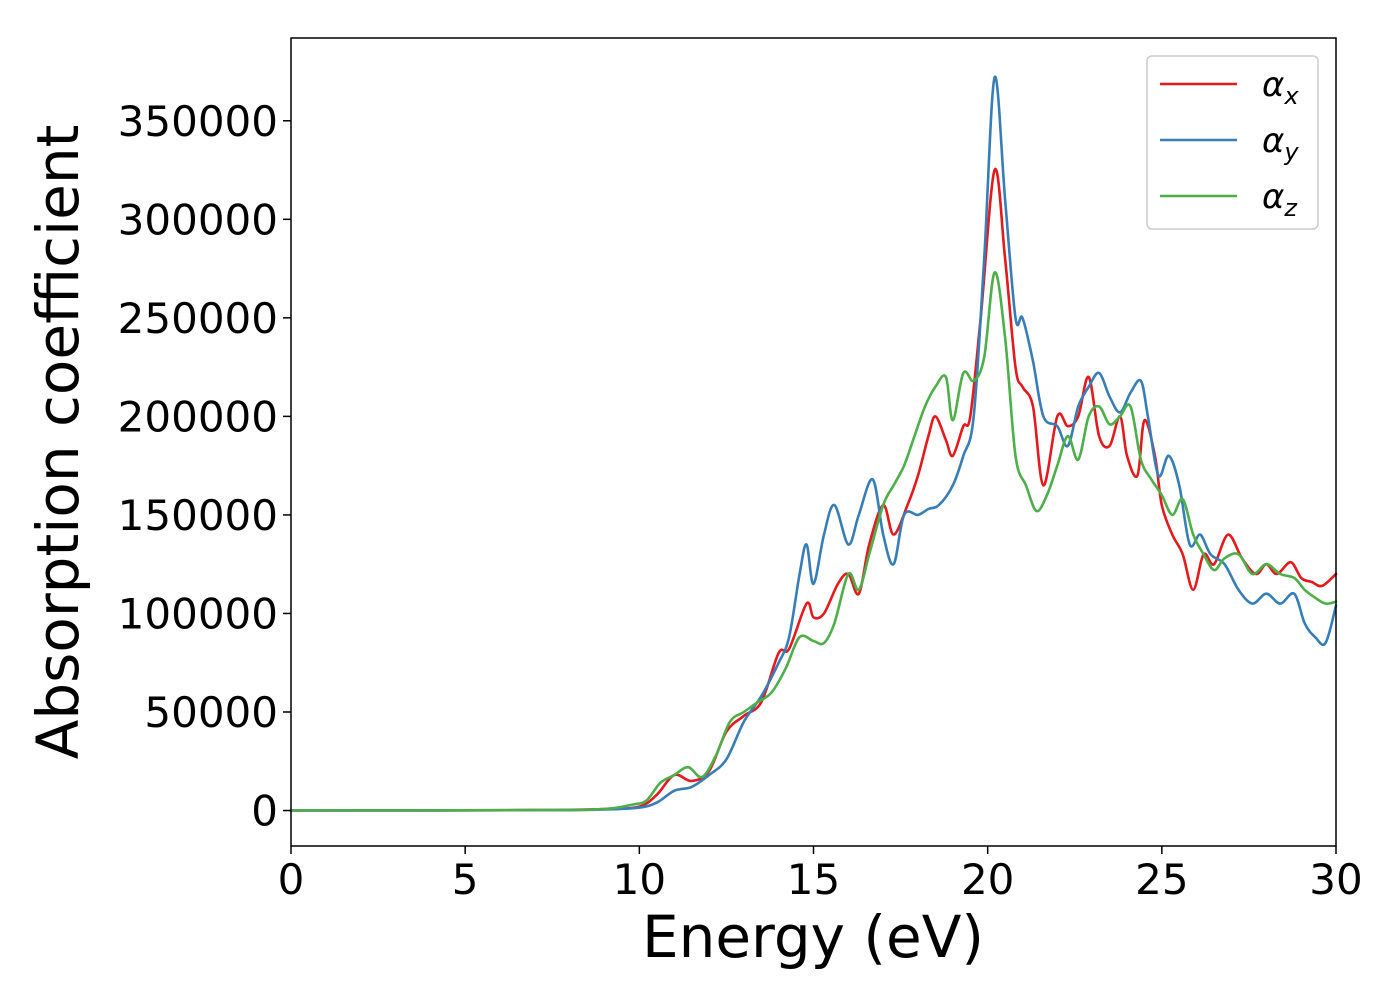 The width and height of the screenshot is (1400, 1000). What do you see at coordinates (813, 879) in the screenshot?
I see `x-tick-label: 15` at bounding box center [813, 879].